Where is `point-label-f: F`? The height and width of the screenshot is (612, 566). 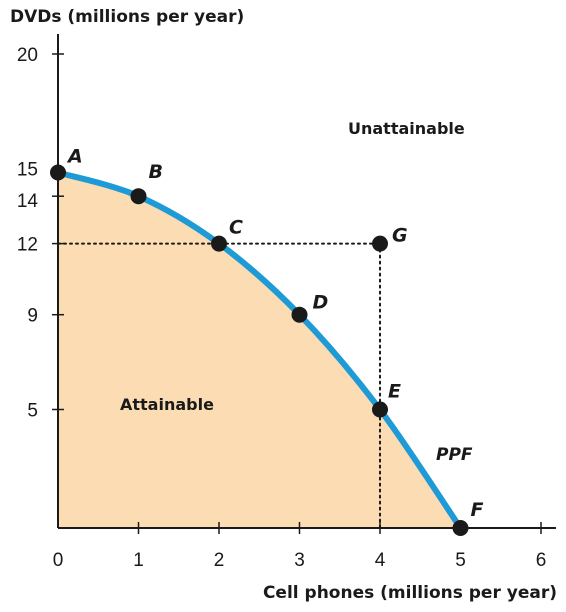
point-label-f: F is located at coordinates (477, 510).